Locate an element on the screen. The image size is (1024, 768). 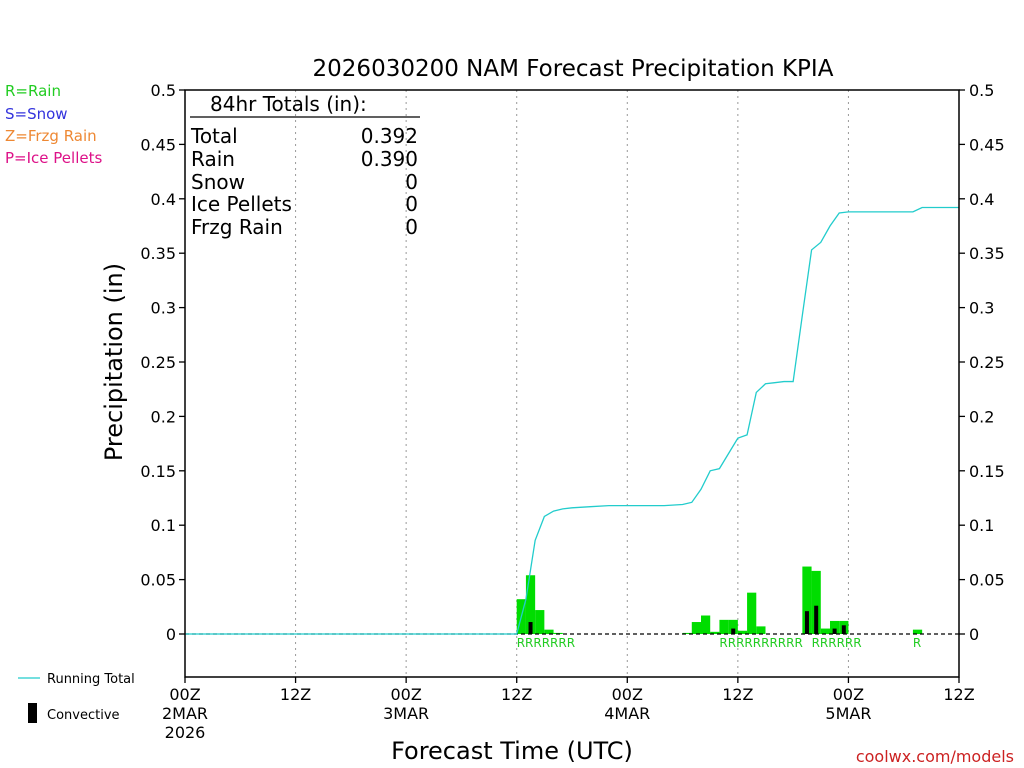
totals-value-ice: 0 is located at coordinates (411, 204).